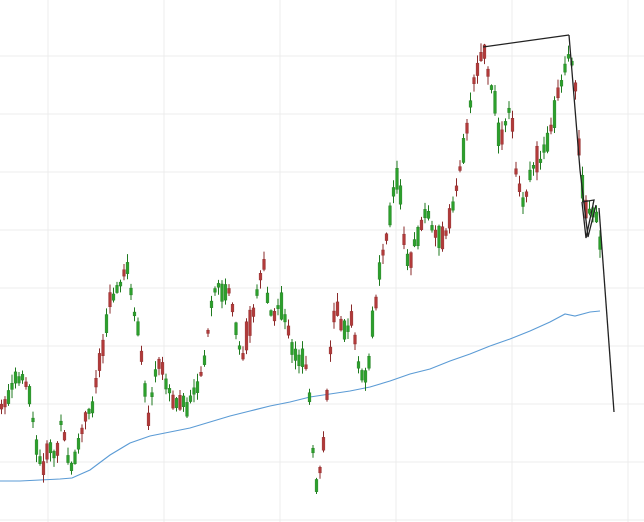 The width and height of the screenshot is (644, 522). Describe the element at coordinates (526, 41) in the screenshot. I see `top-trendline` at that location.